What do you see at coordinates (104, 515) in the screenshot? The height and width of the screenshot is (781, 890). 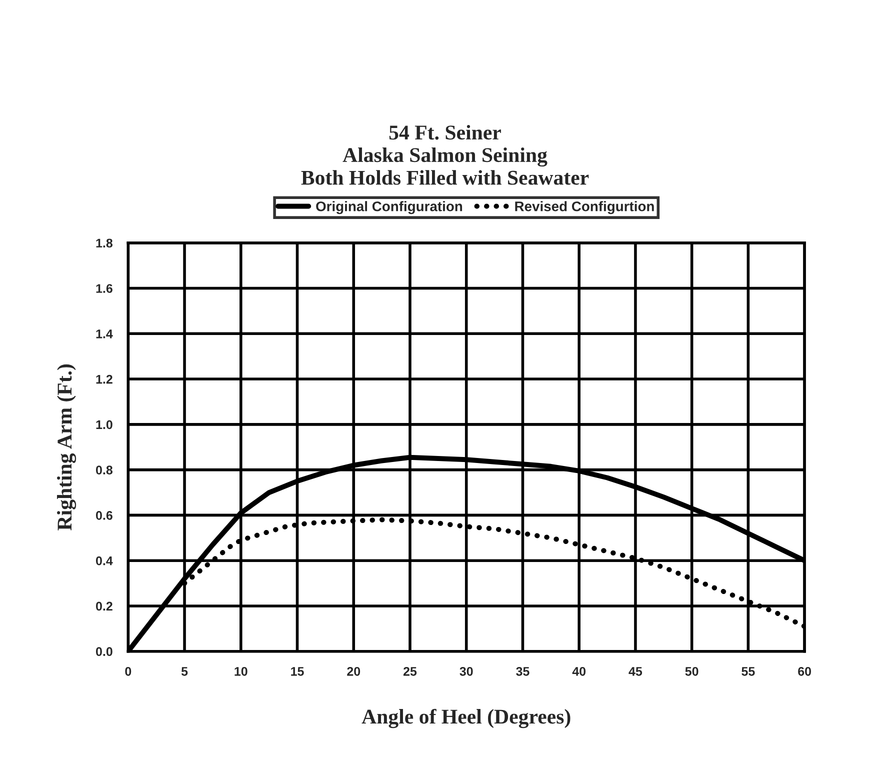 I see `y-tick-label: 0.6` at bounding box center [104, 515].